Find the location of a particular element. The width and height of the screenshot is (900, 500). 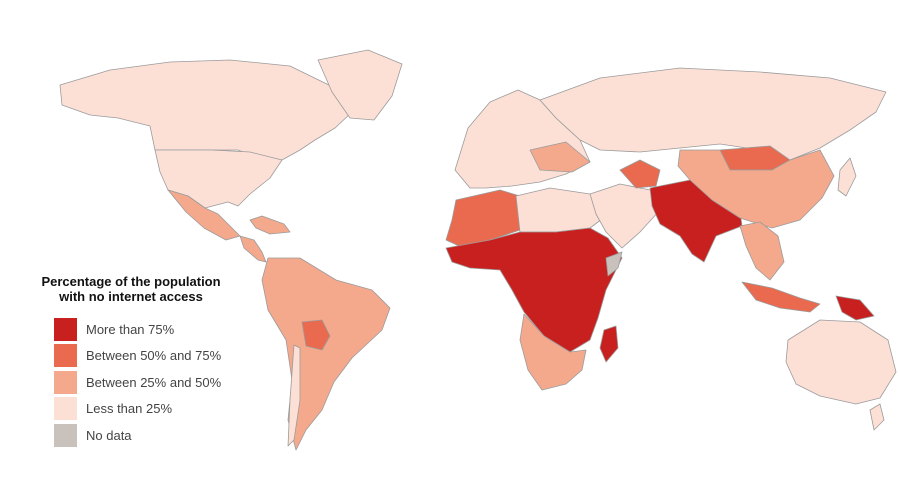

legend-item-25-to-50: Between 25% and 50% is located at coordinates (156, 382).